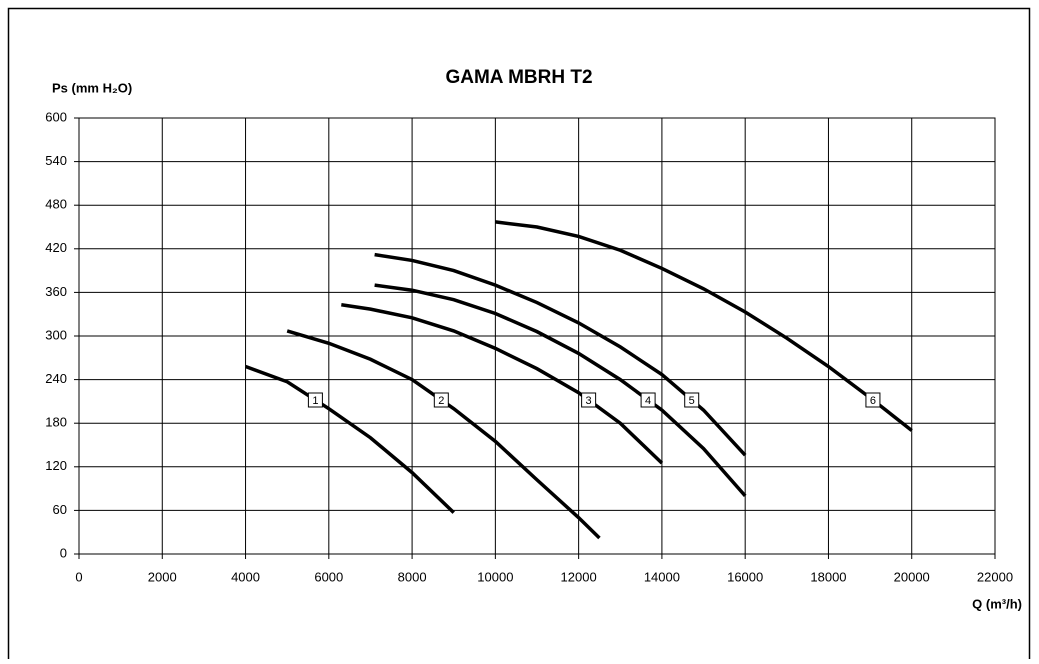 This screenshot has width=1039, height=664. I want to click on y-tick-label: 60, so click(60, 509).